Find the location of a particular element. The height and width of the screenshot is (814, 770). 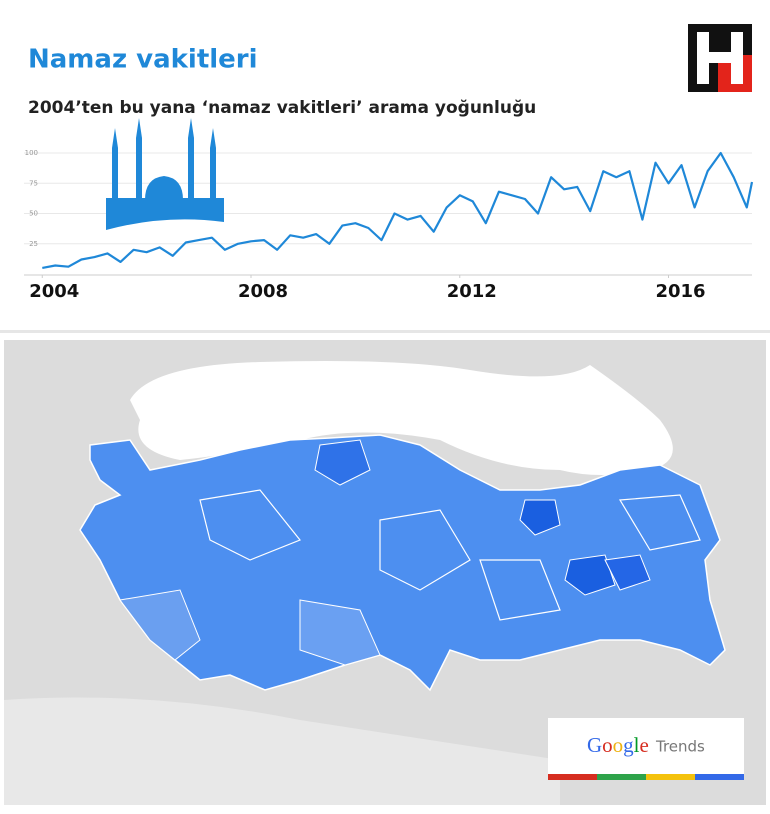

logo-box is located at coordinates (646, 749).